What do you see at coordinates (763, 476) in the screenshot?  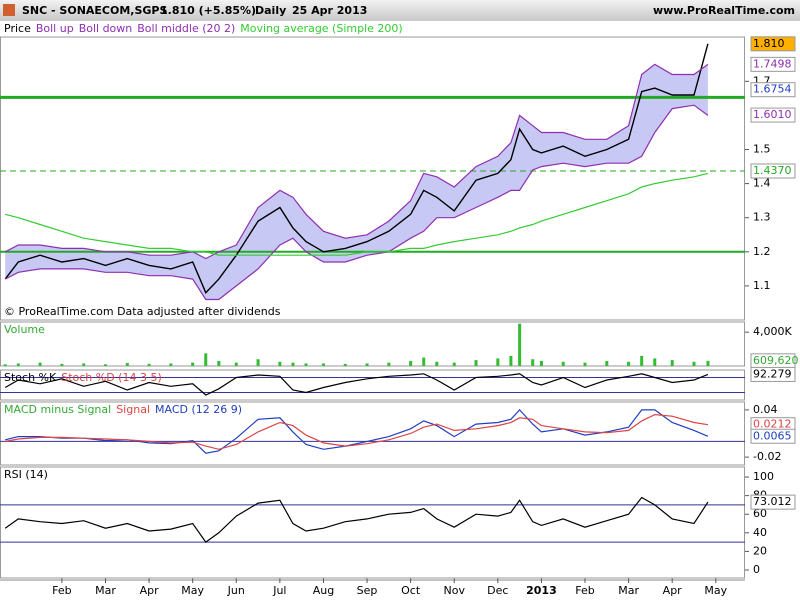 I see `y-tick-label: 100` at bounding box center [763, 476].